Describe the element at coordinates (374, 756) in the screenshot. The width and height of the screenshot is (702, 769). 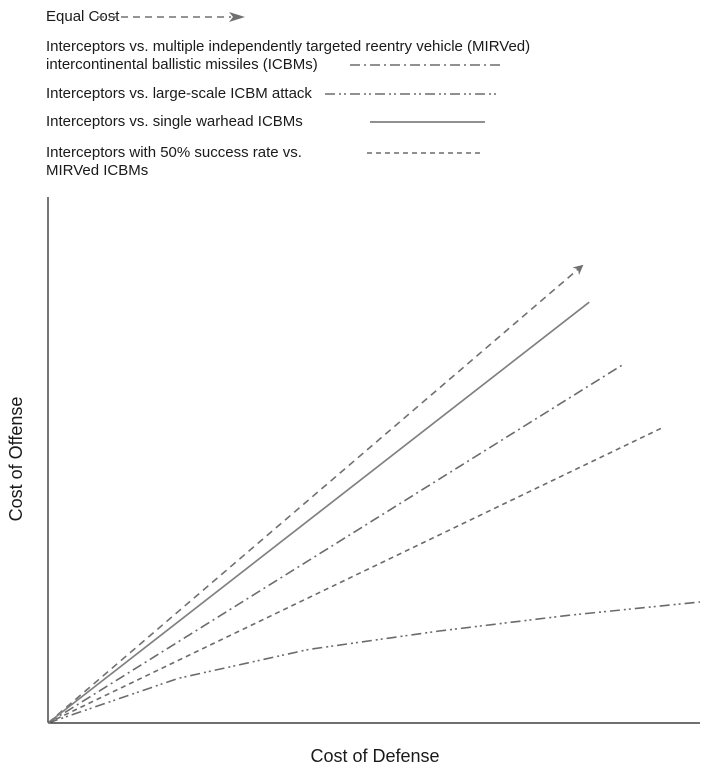
I see `x-axis-label: Cost of Defense` at that location.